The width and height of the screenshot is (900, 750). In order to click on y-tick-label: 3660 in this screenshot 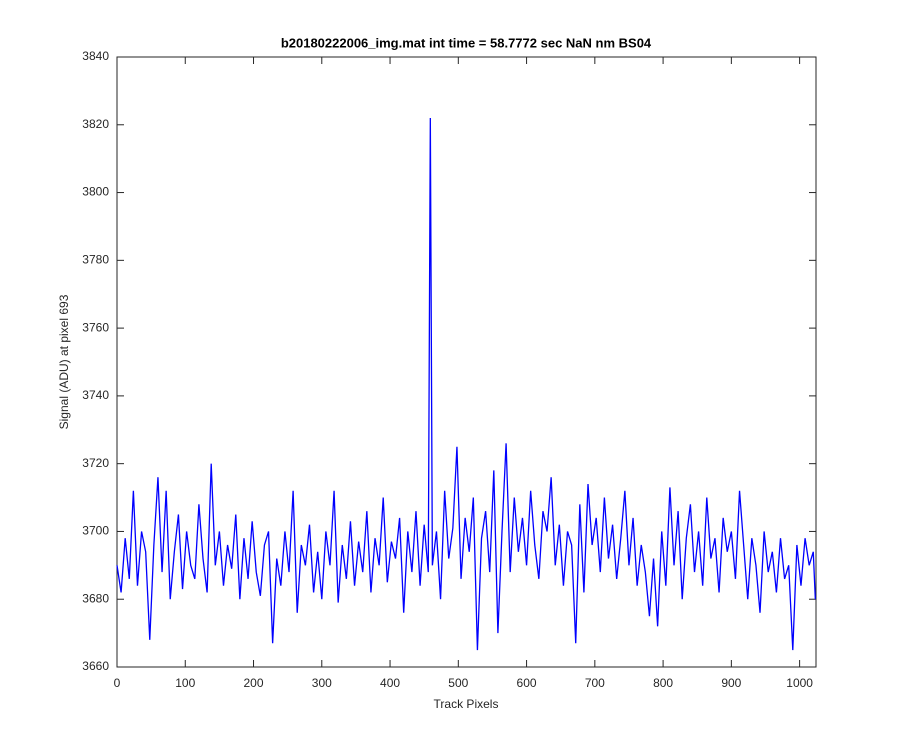, I will do `click(95, 666)`.